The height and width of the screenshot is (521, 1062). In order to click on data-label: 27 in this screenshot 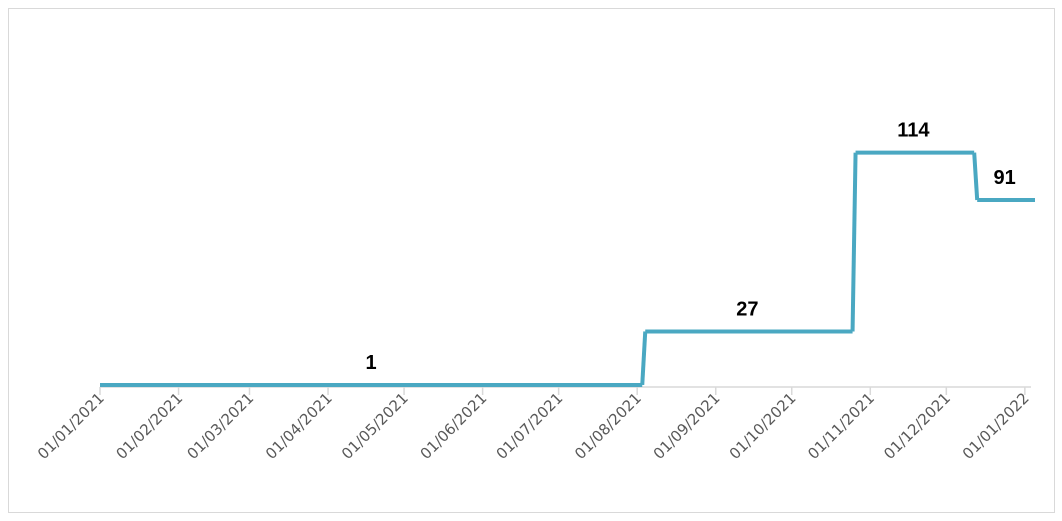, I will do `click(747, 310)`.